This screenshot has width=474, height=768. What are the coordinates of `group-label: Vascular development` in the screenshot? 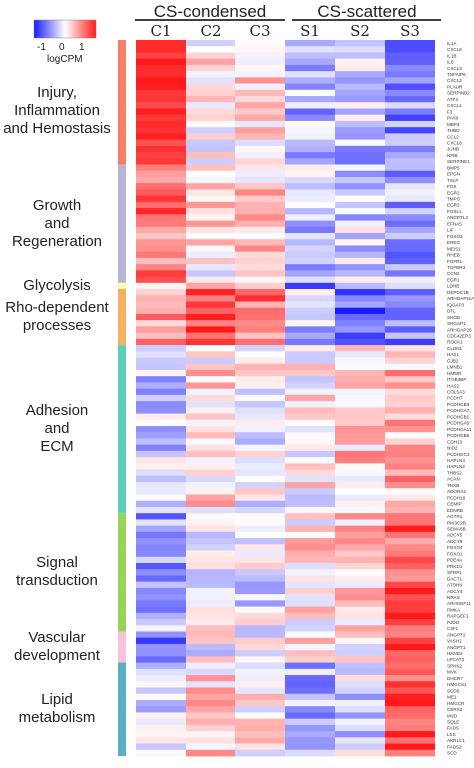 It's located at (57, 647).